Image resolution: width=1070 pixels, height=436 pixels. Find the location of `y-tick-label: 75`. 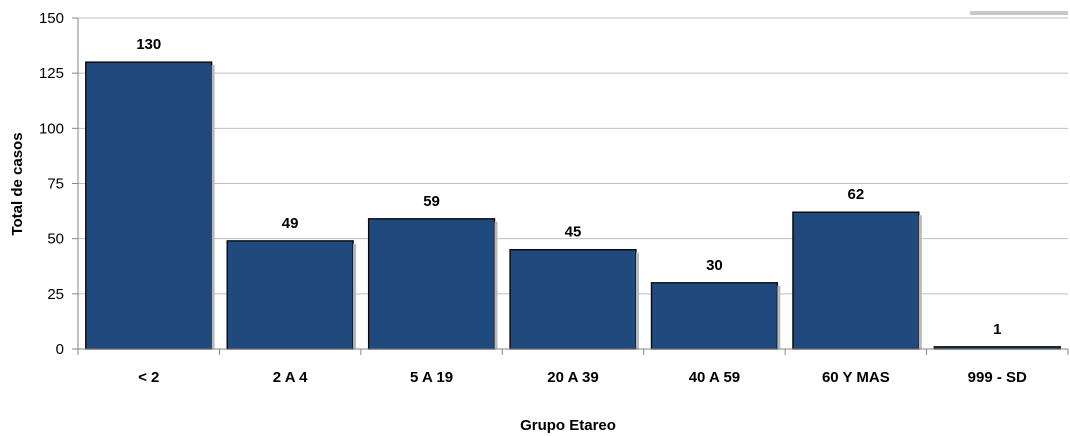

y-tick-label: 75 is located at coordinates (55, 184).